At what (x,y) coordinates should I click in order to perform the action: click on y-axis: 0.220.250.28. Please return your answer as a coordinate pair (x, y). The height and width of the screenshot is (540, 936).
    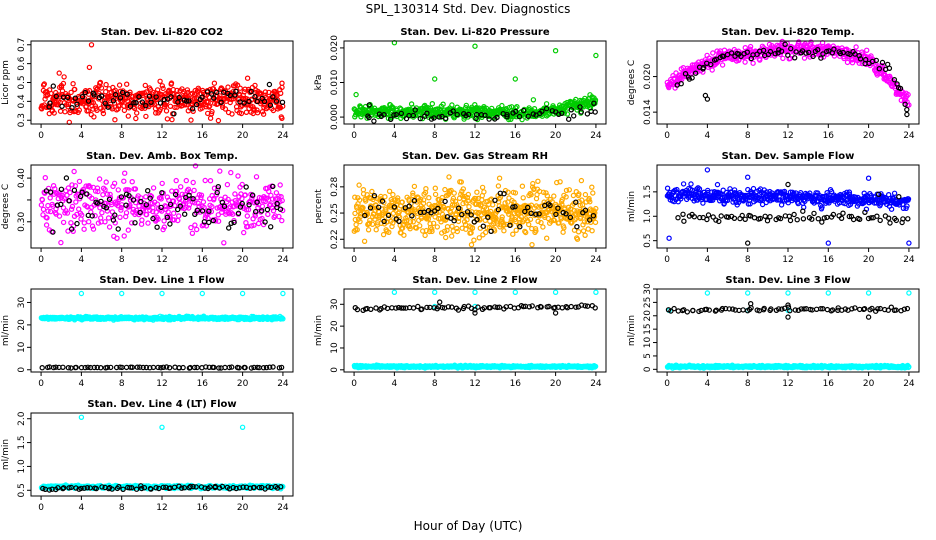
    Looking at the image, I should click on (337, 213).